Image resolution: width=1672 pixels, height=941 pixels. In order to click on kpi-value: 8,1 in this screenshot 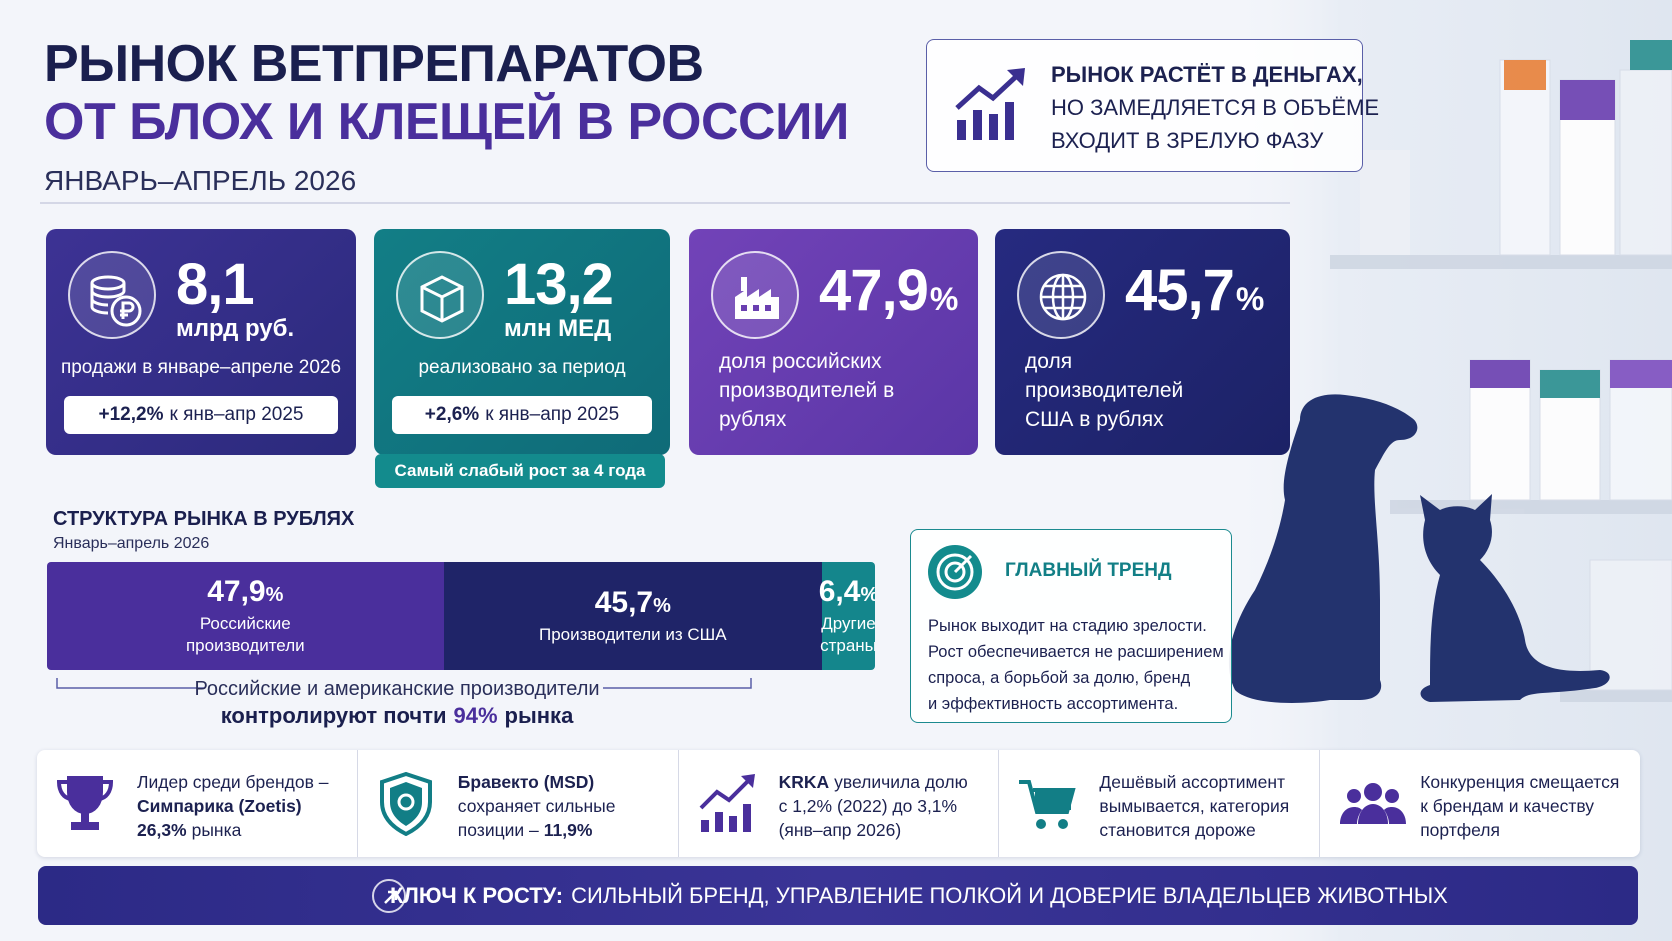, I will do `click(215, 284)`.